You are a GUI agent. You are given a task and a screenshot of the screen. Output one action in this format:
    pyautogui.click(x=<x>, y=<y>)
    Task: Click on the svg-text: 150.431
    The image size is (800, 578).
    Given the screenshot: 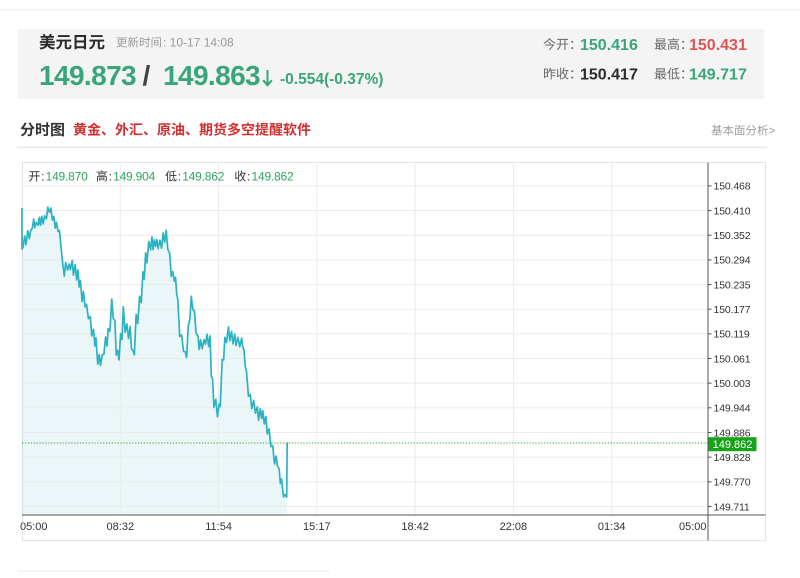 What is the action you would take?
    pyautogui.click(x=718, y=45)
    